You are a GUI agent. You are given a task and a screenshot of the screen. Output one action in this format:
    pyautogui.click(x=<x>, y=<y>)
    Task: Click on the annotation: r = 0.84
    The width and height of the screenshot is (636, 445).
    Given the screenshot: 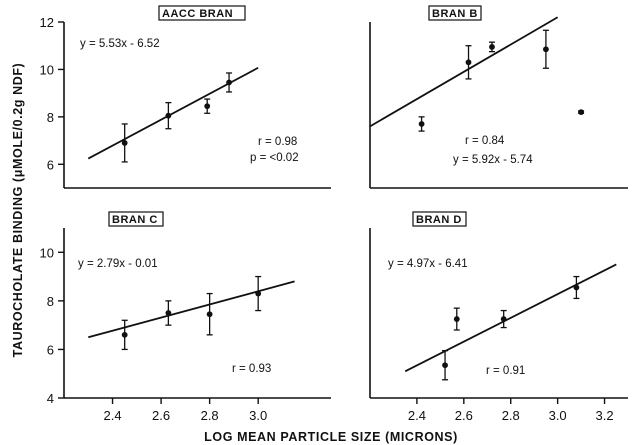 What is the action you would take?
    pyautogui.click(x=485, y=141)
    